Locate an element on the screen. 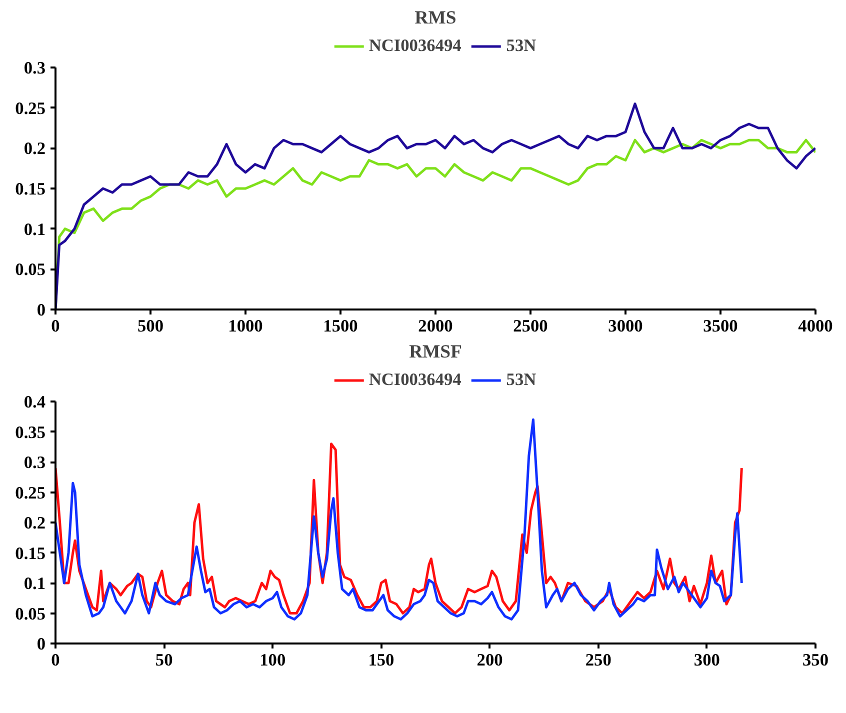 Image resolution: width=846 pixels, height=713 pixels. chart-title: RMSF is located at coordinates (435, 352).